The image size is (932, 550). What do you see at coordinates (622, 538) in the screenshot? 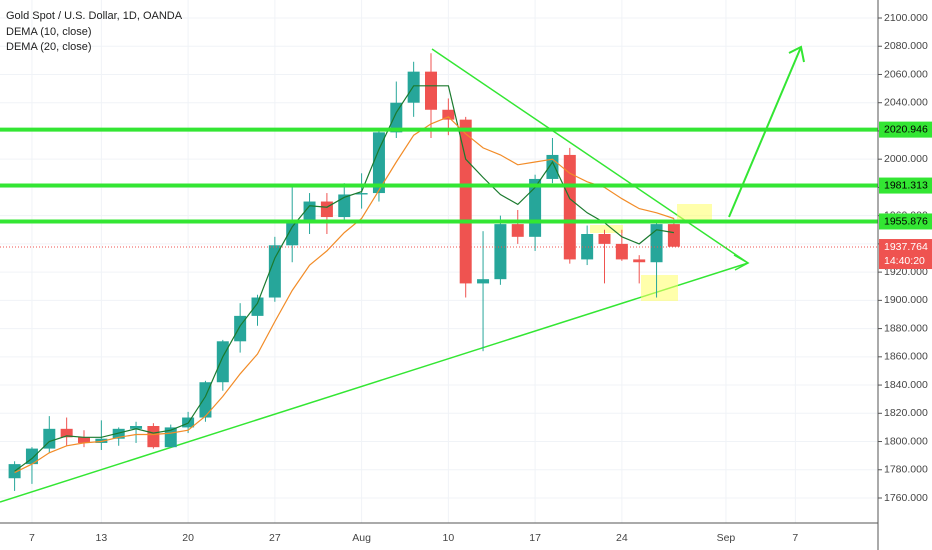
I see `x-tick-label: 24` at bounding box center [622, 538].